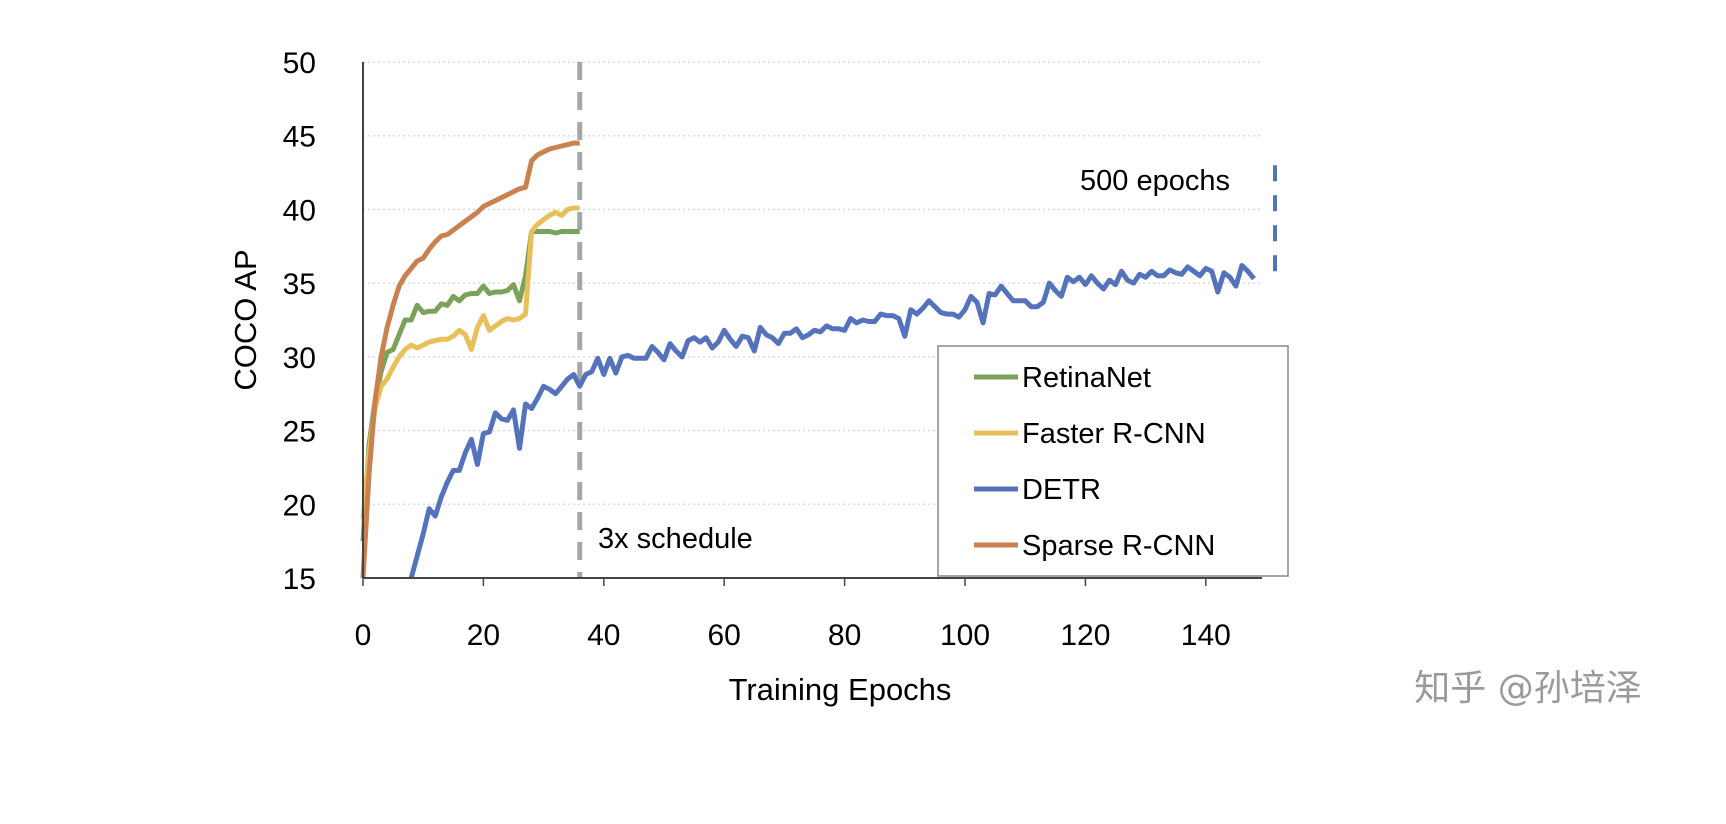 This screenshot has height=824, width=1726. What do you see at coordinates (470, 385) in the screenshot?
I see `series-line-retinanet` at bounding box center [470, 385].